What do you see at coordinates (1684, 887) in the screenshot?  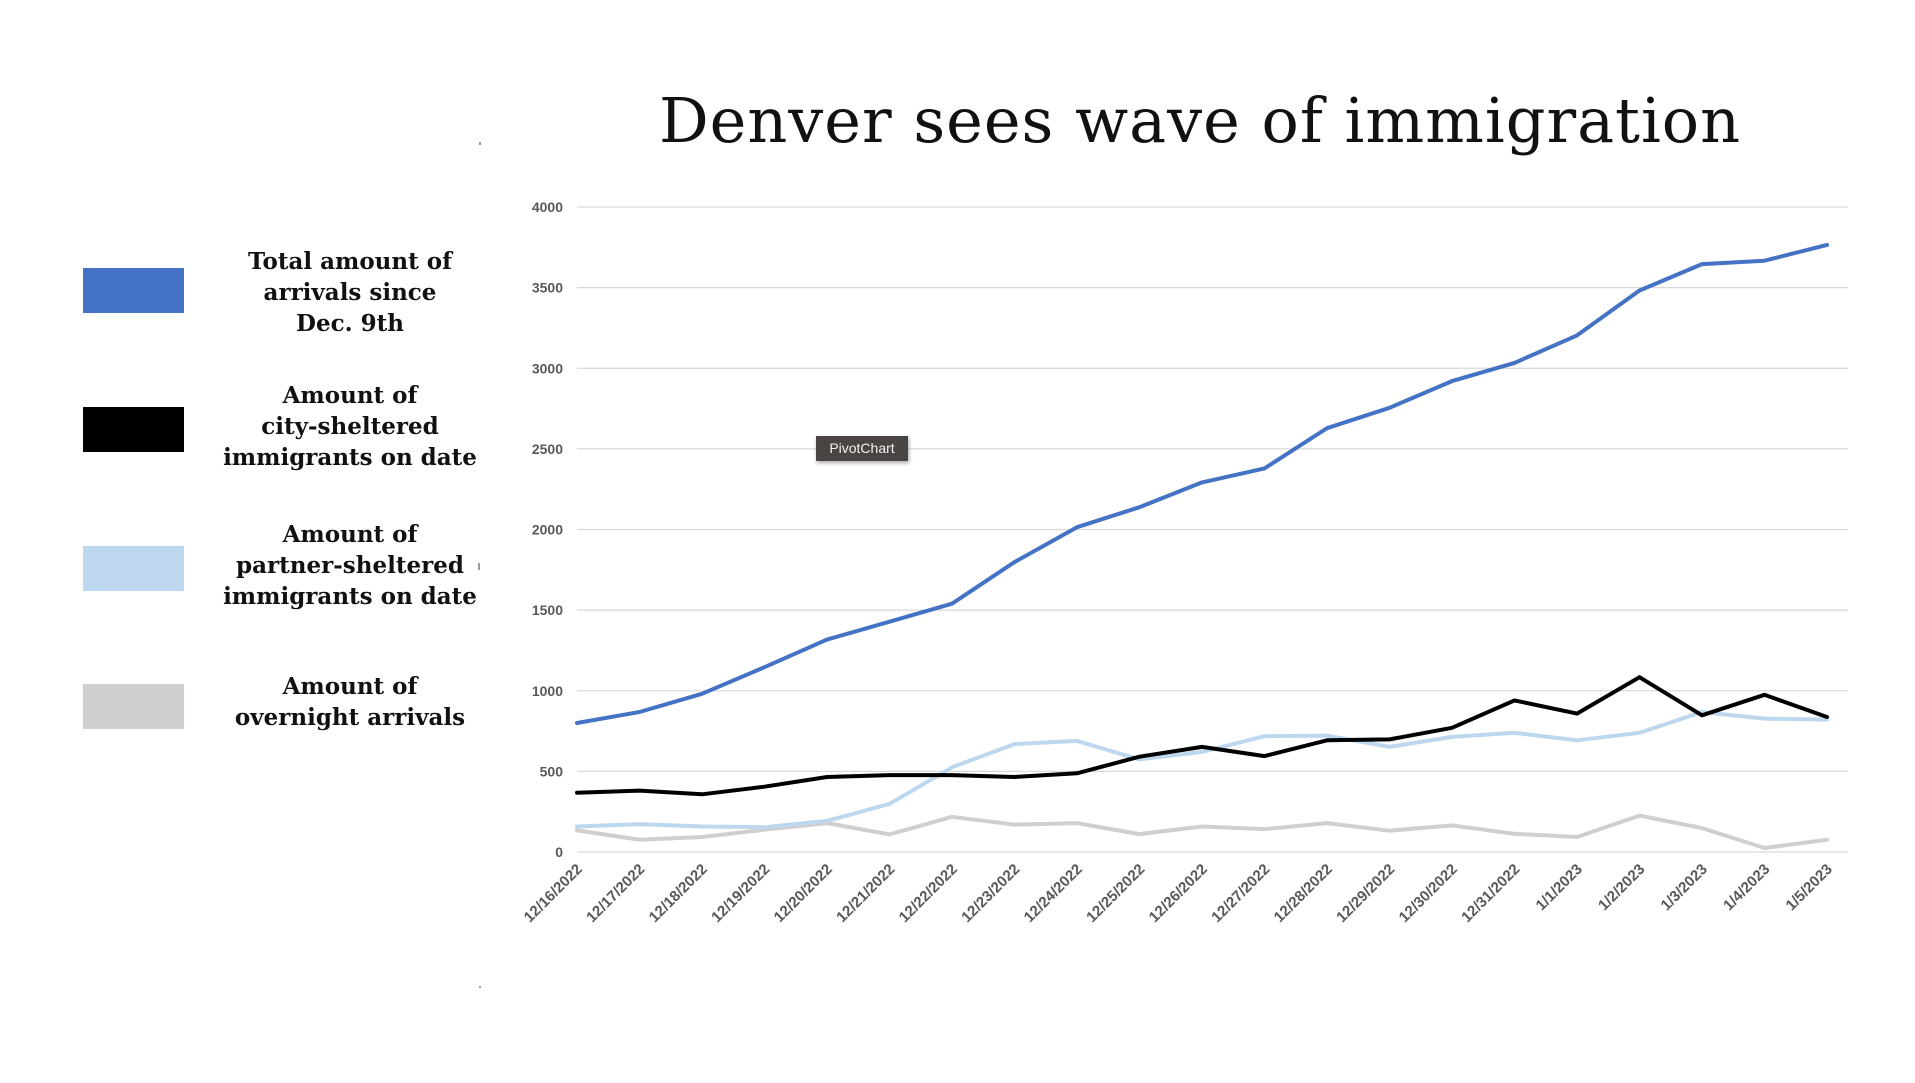 I see `x-tick-label: 1/3/2023` at bounding box center [1684, 887].